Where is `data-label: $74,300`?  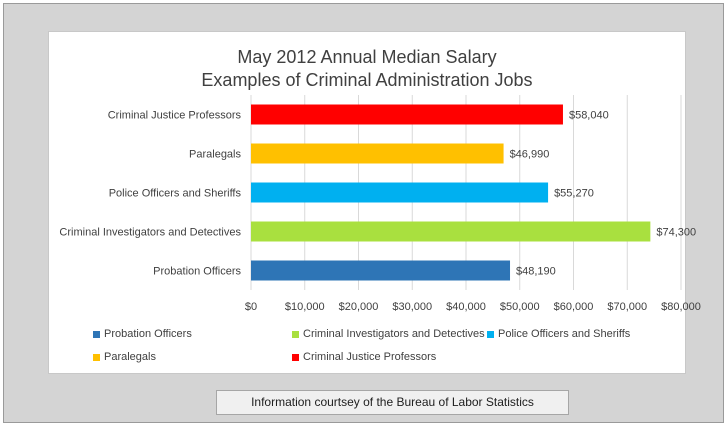
data-label: $74,300 is located at coordinates (676, 233).